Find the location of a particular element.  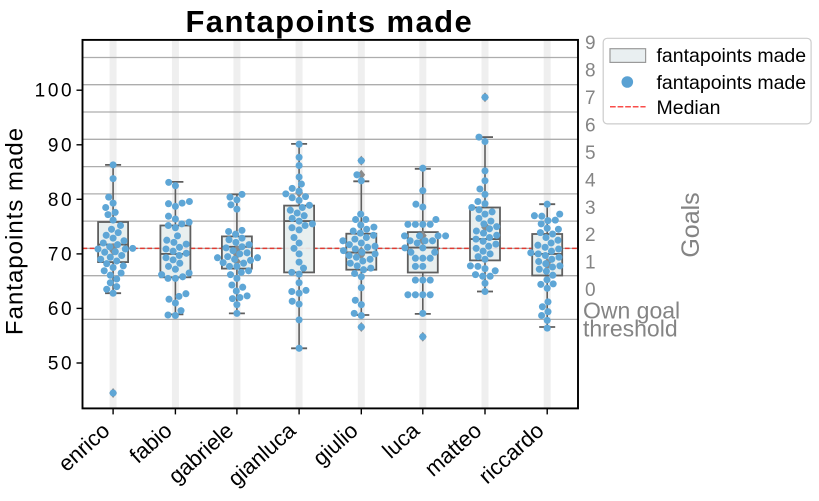

svg-text: threshold is located at coordinates (630, 328).